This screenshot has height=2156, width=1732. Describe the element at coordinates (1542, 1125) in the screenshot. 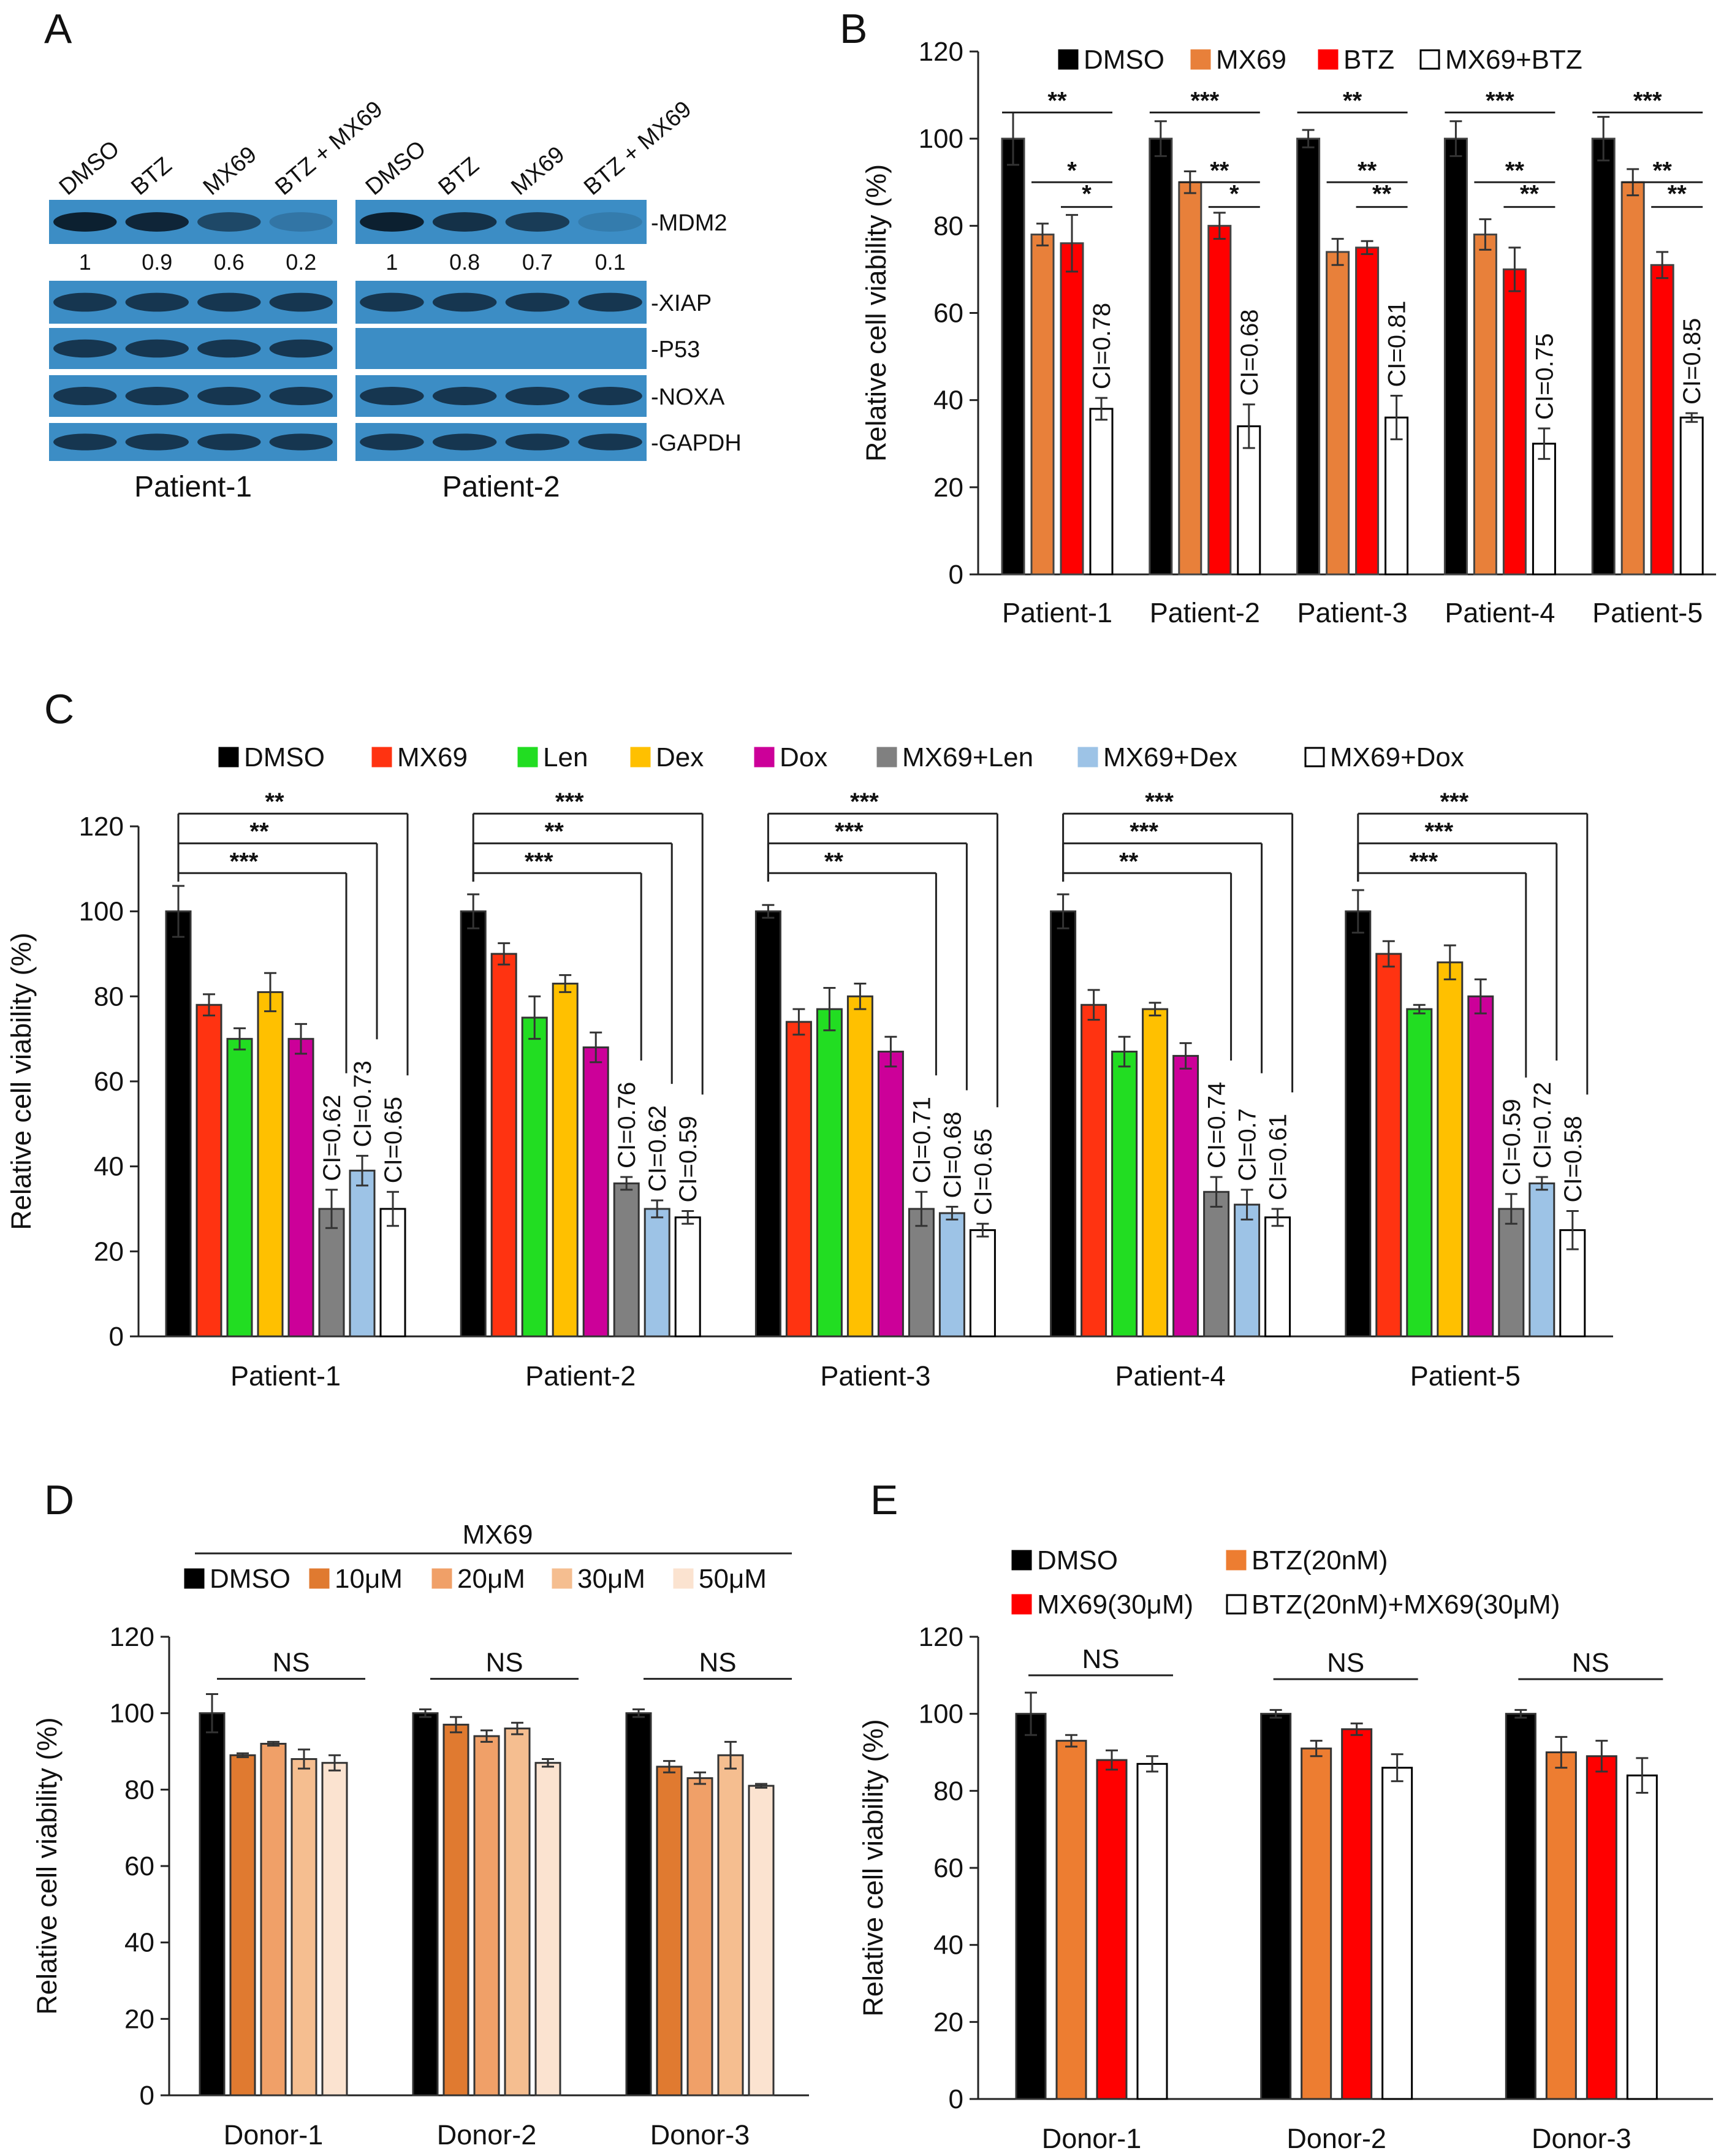

I see `ci-label: CI=0.72` at that location.